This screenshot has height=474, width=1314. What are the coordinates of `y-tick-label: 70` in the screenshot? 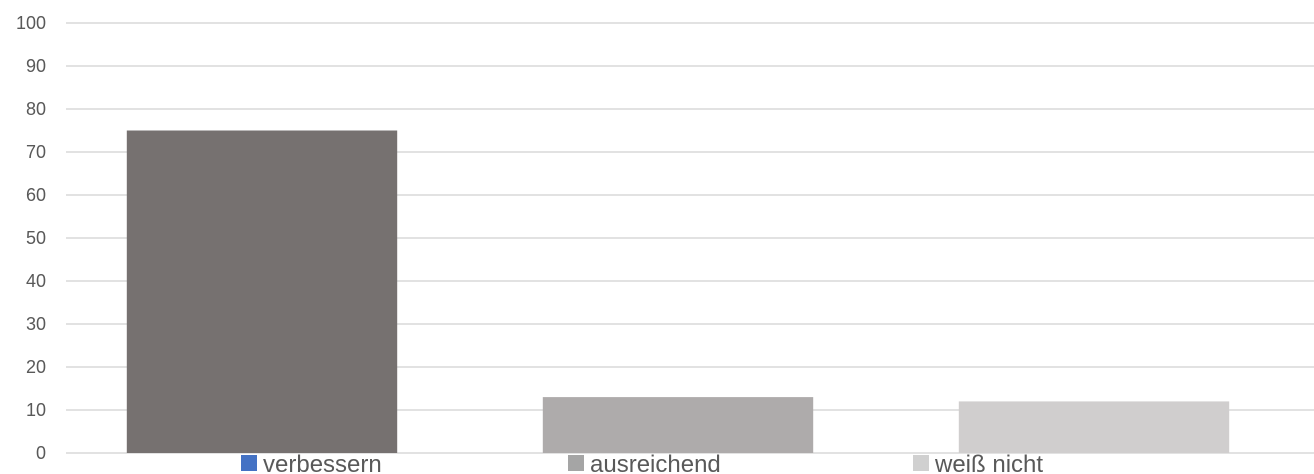 It's located at (36, 152).